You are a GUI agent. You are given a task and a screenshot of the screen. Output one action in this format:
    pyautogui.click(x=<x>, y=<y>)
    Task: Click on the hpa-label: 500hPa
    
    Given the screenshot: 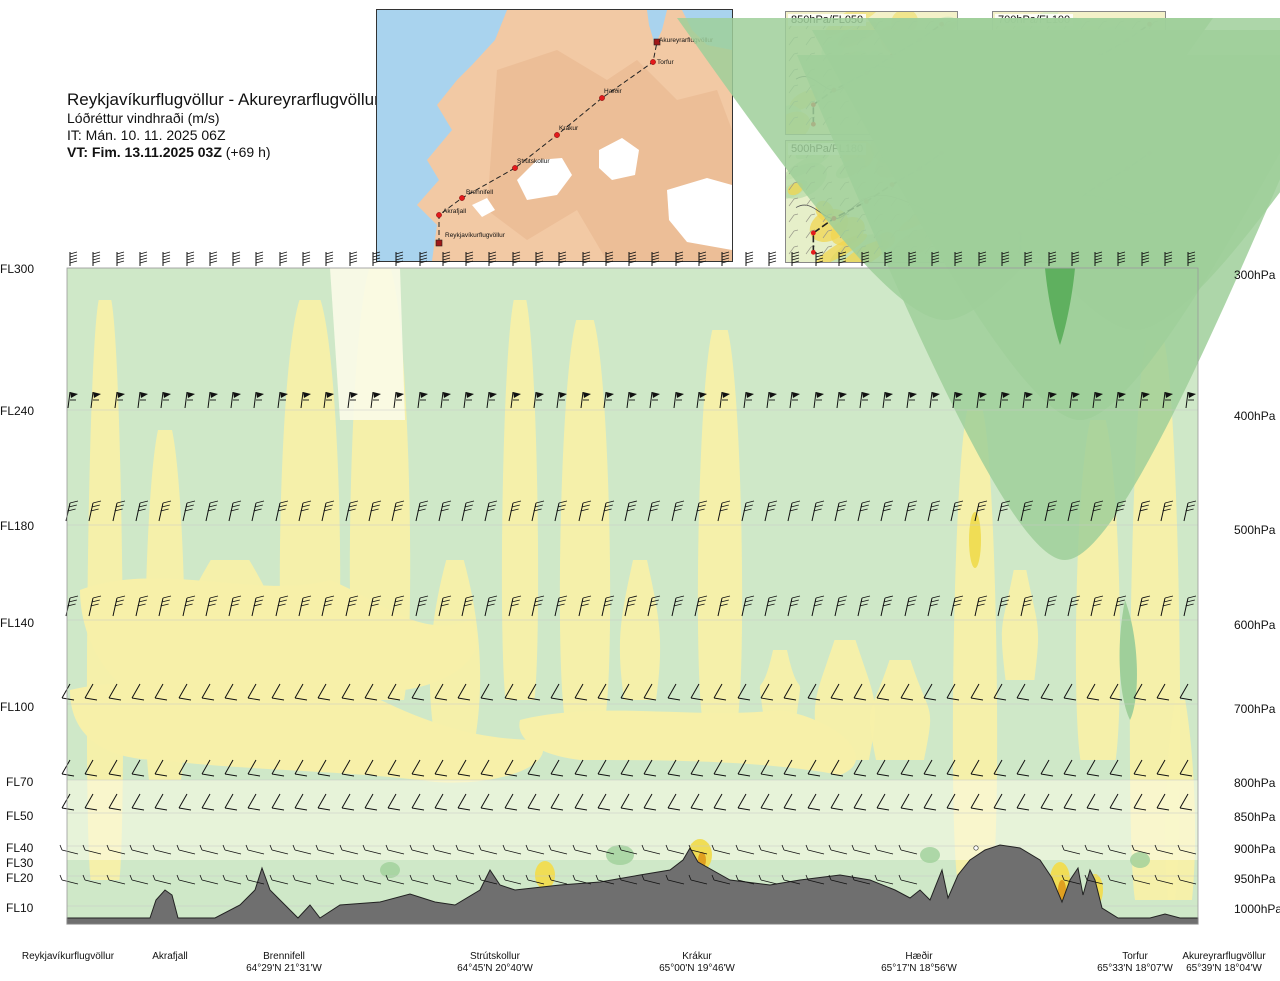 What is the action you would take?
    pyautogui.click(x=1255, y=530)
    